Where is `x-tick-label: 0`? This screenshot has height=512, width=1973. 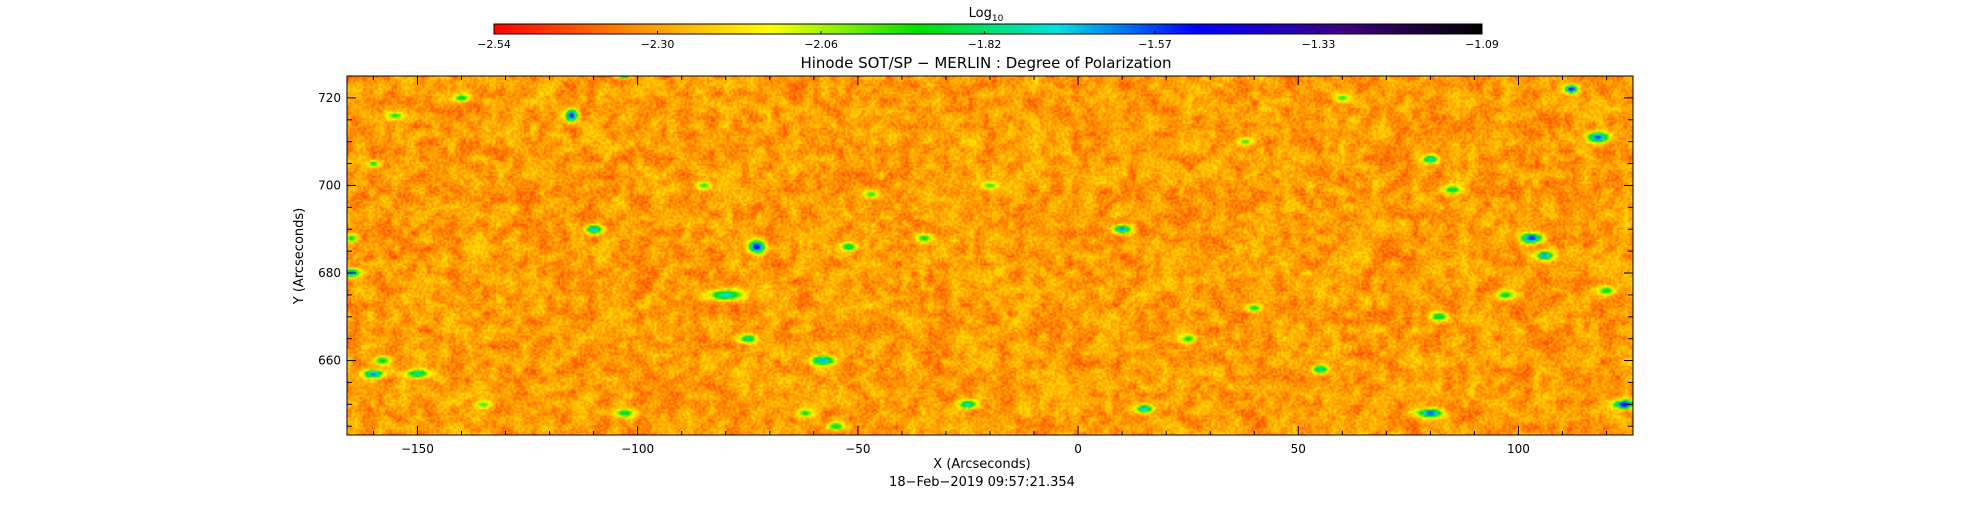 x-tick-label: 0 is located at coordinates (1078, 449).